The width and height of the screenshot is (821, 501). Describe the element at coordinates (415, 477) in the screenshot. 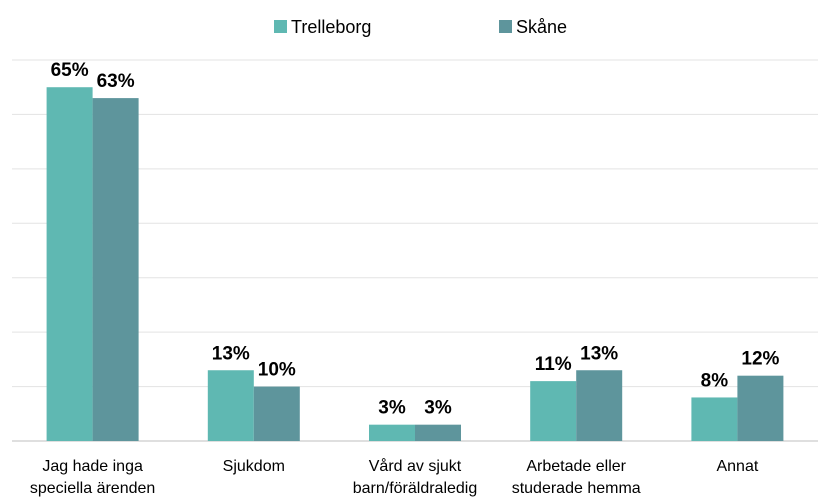

I see `x-tick-label: Vård av sjukt barn/föräldraledig` at that location.